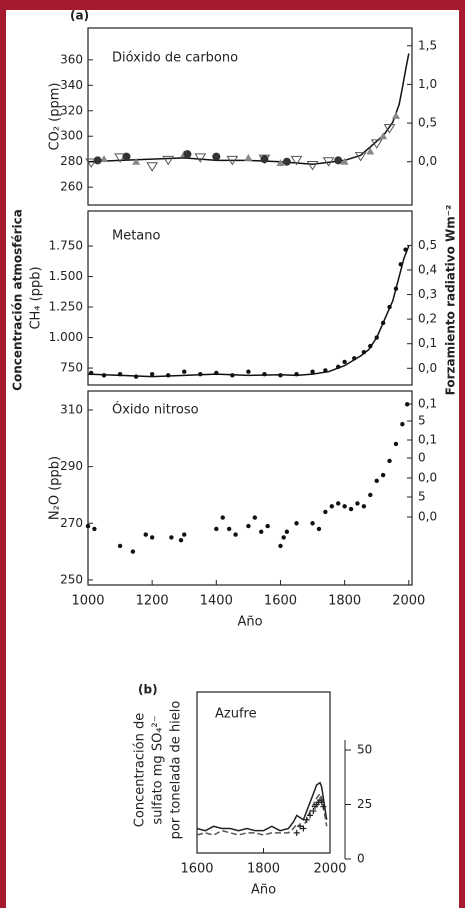  Describe the element at coordinates (364, 804) in the screenshot. I see `y-tick-label: 25` at that location.